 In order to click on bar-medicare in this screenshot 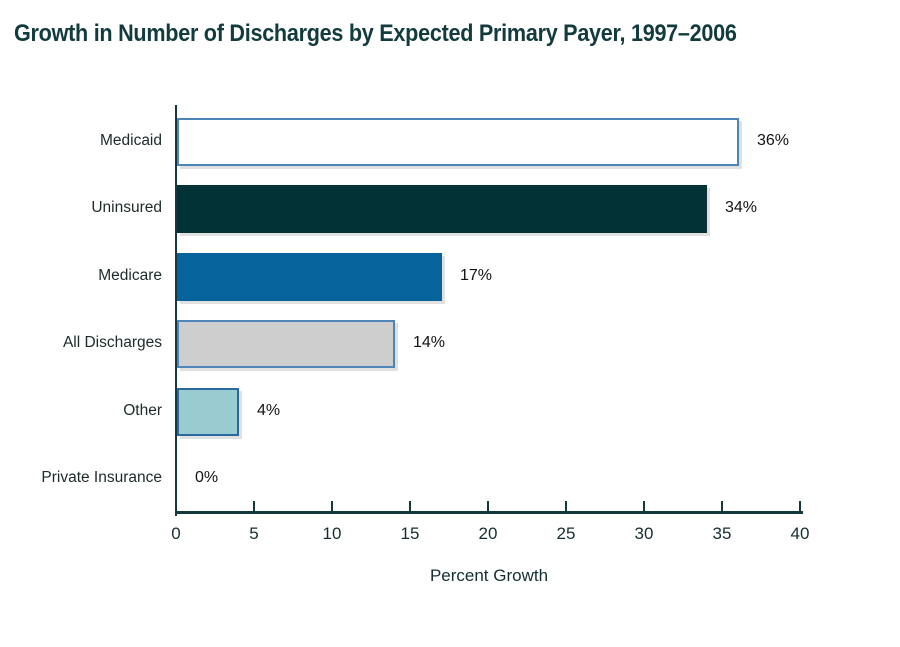, I will do `click(309, 276)`.